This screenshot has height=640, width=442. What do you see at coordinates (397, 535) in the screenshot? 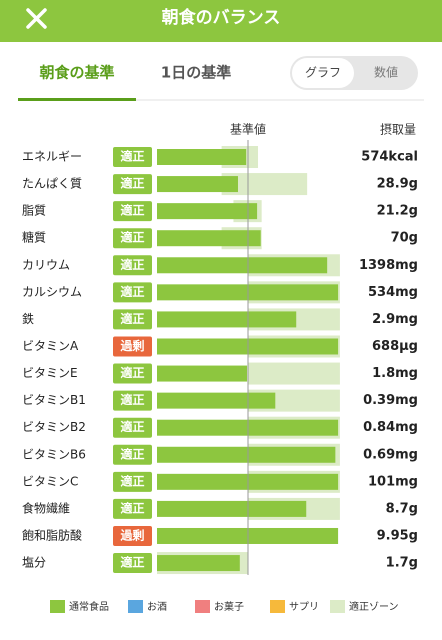
I see `intake-value: 9.95g` at bounding box center [397, 535].